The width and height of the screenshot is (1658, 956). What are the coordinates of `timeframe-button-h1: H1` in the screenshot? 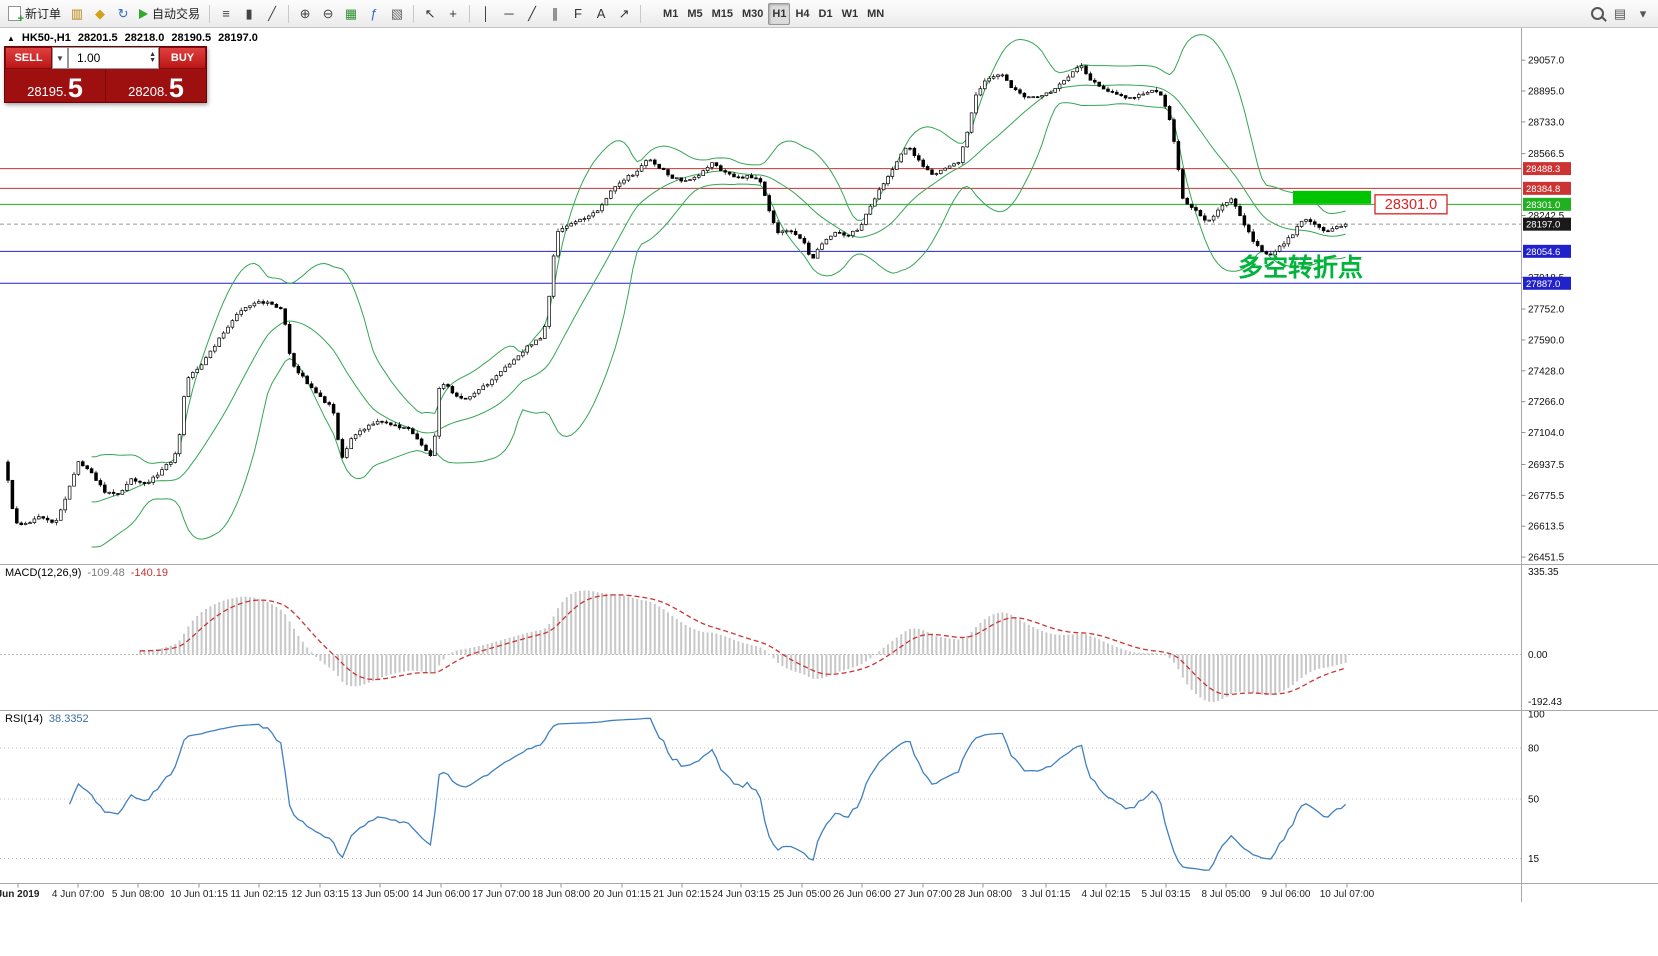 It's located at (779, 13).